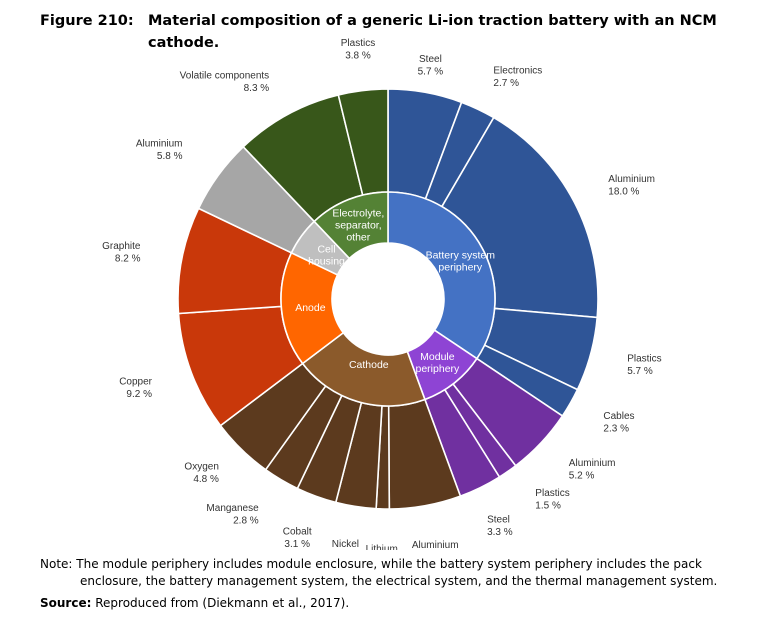  What do you see at coordinates (517, 78) in the screenshot?
I see `outer-label-electronics-1: Electronics 2.7 %` at bounding box center [517, 78].